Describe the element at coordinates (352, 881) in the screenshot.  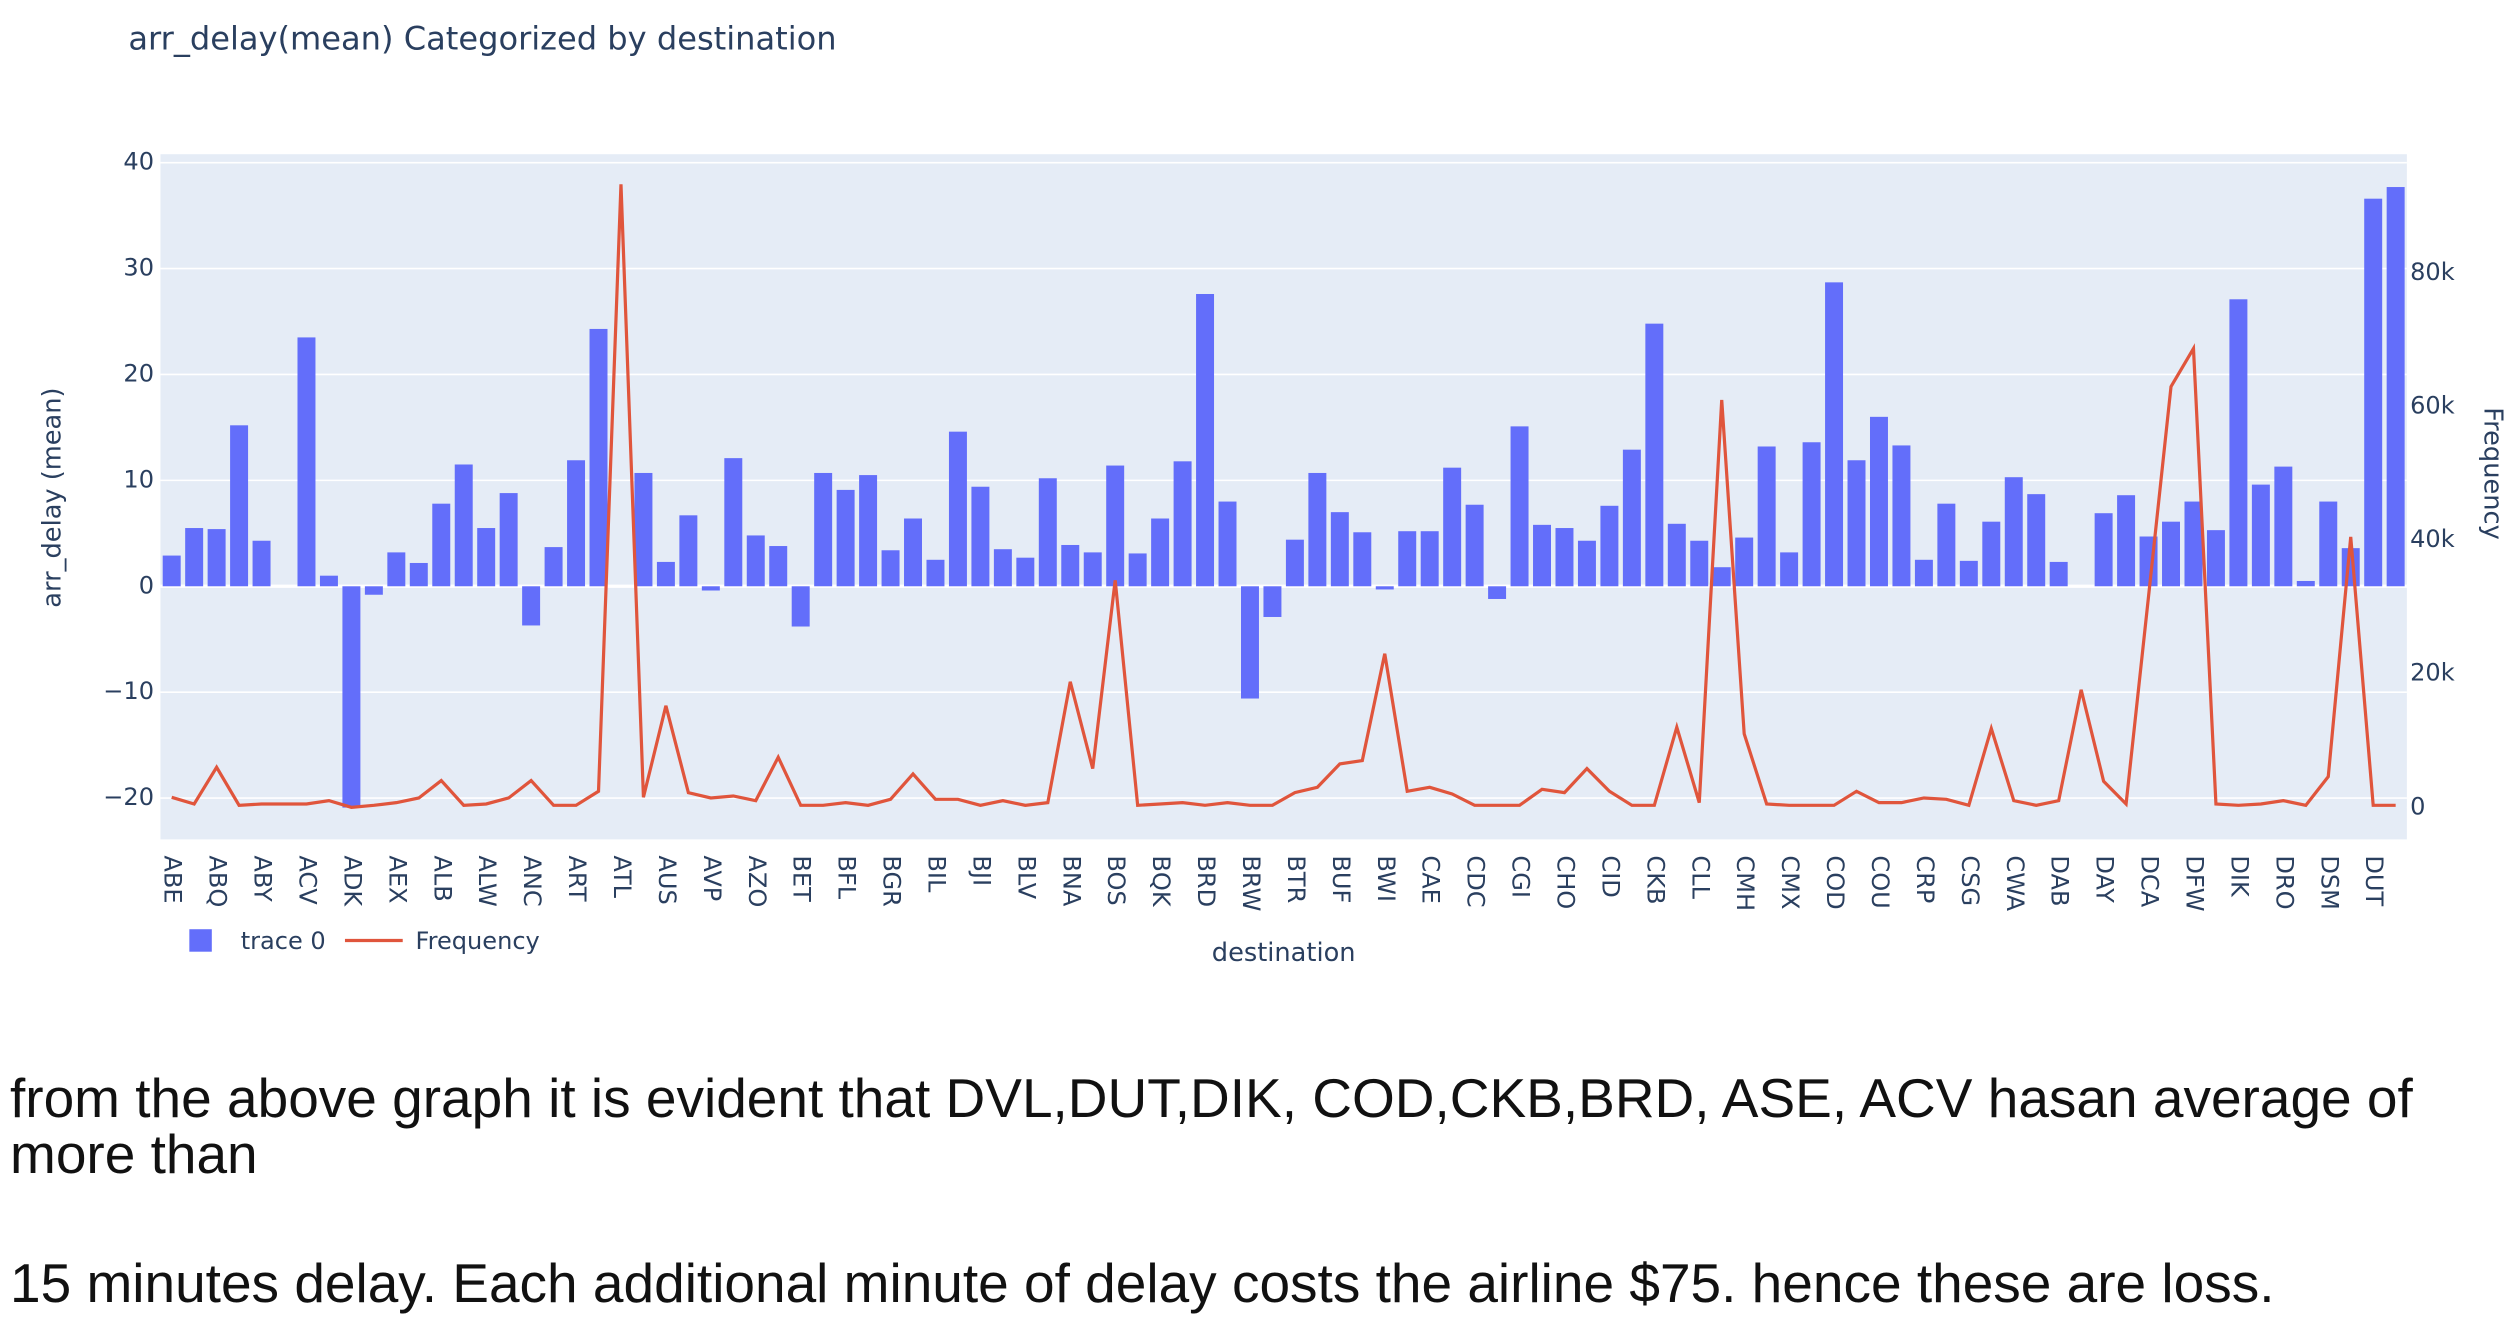
I see `x-tick-label: ADK` at that location.